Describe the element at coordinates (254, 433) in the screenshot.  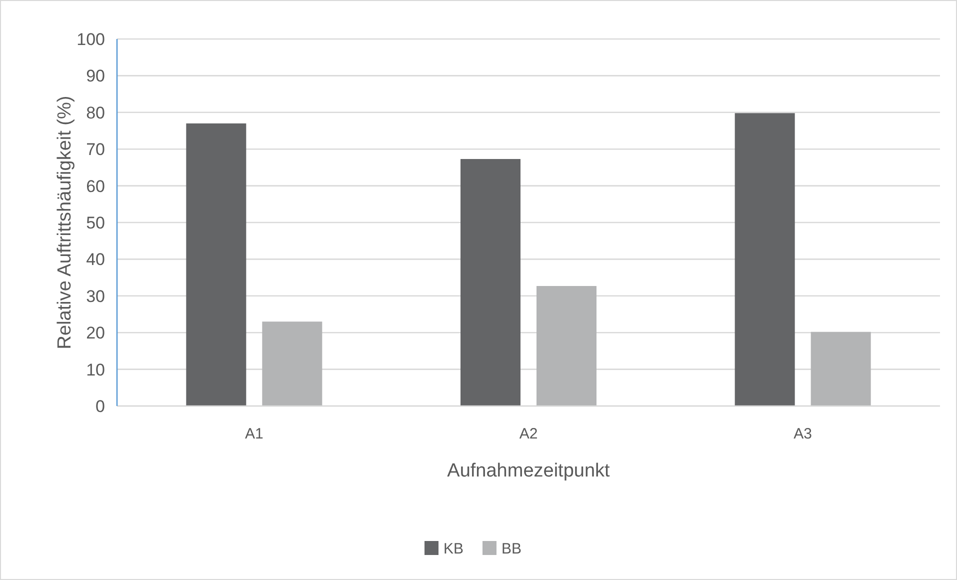
I see `x-tick-label: A1` at that location.